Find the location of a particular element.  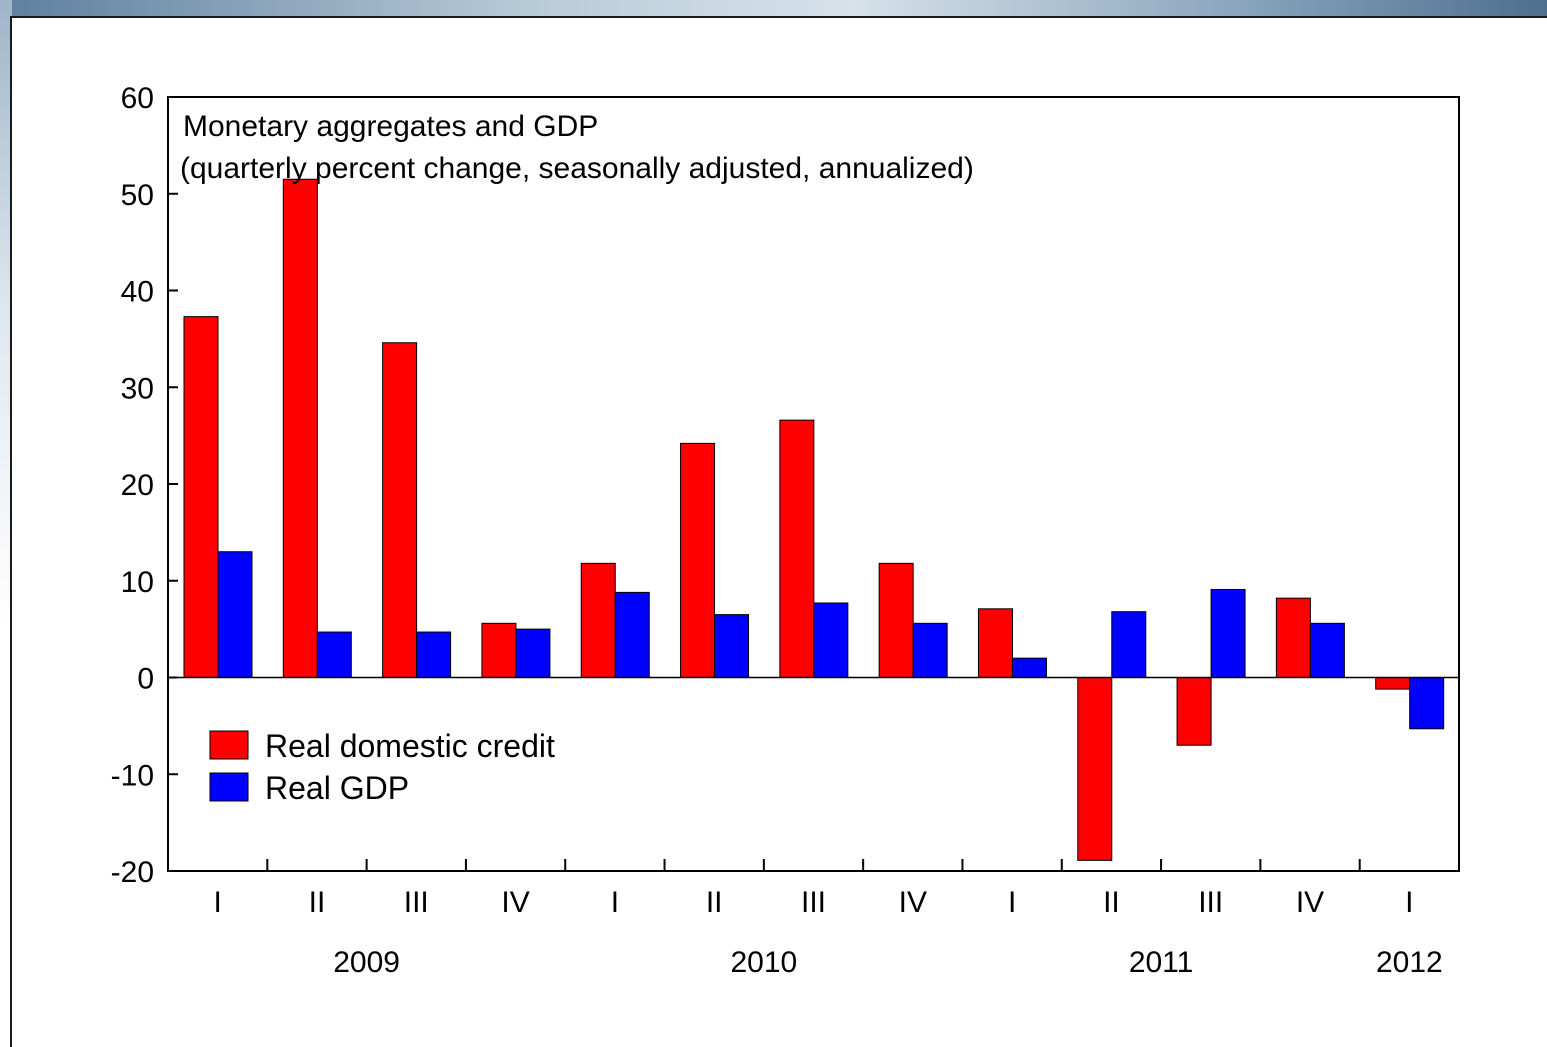

y-tick-label: 10 is located at coordinates (137, 582).